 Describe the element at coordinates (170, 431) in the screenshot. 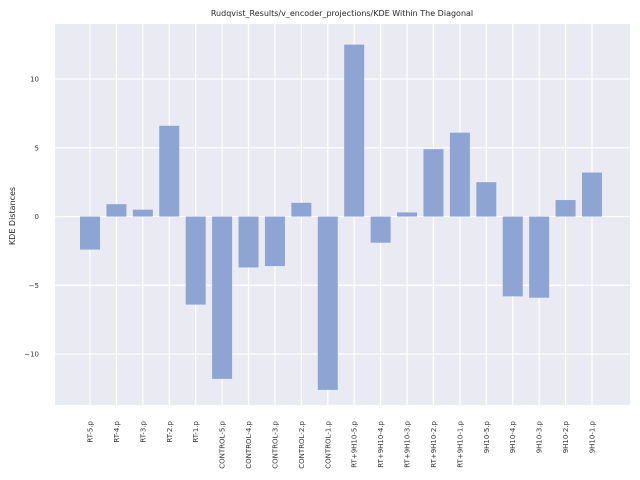

I see `x-tick-label: RT-2.p` at that location.